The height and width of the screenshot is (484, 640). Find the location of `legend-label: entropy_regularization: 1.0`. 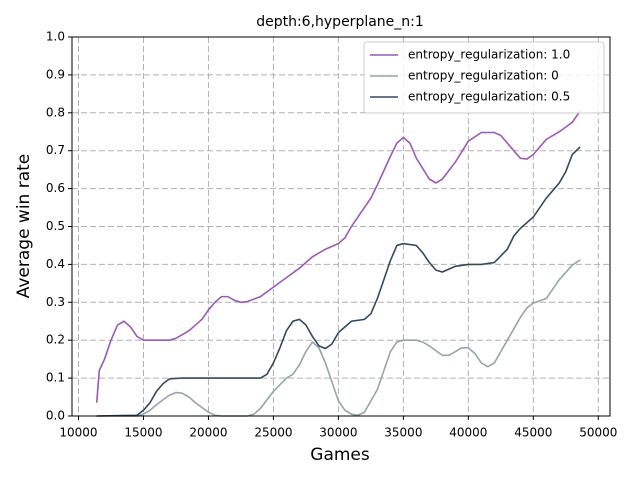

legend-label: entropy_regularization: 1.0 is located at coordinates (489, 55).